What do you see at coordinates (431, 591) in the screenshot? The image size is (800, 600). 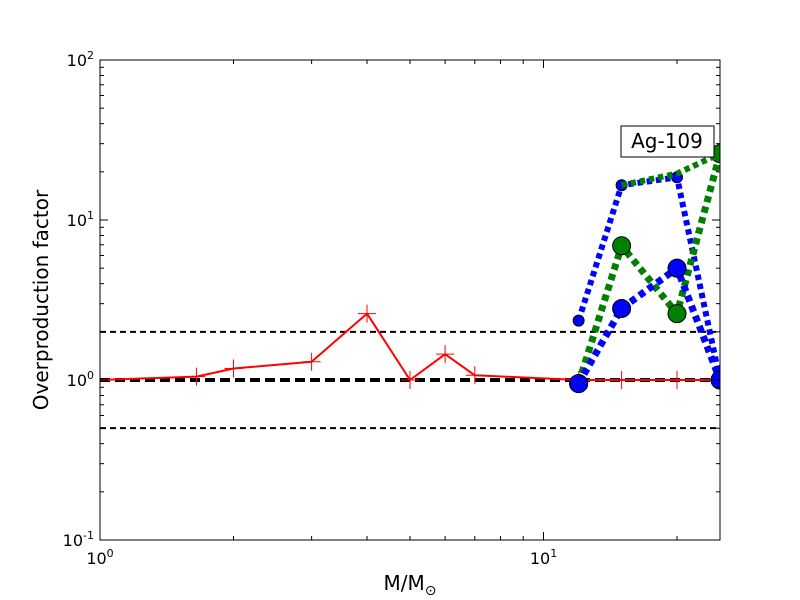 I see `x-axis-label-subscript: ⊙` at bounding box center [431, 591].